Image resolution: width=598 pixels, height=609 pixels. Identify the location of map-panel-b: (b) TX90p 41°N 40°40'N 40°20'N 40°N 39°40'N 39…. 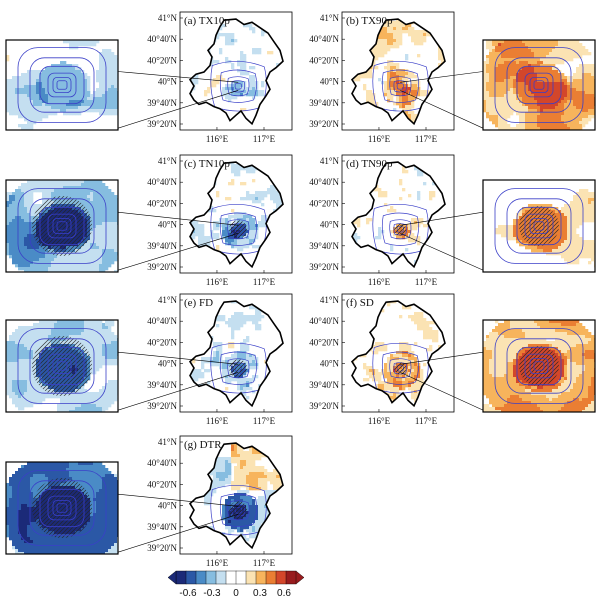
(452, 77).